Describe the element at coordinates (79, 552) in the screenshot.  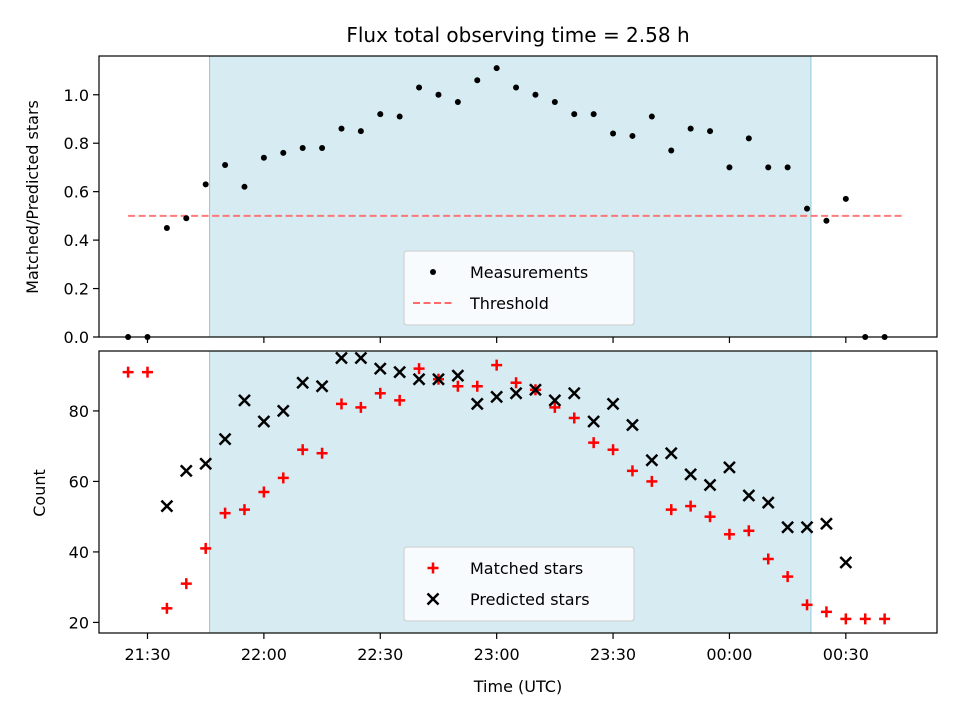
I see `y-tick-label: 40` at that location.